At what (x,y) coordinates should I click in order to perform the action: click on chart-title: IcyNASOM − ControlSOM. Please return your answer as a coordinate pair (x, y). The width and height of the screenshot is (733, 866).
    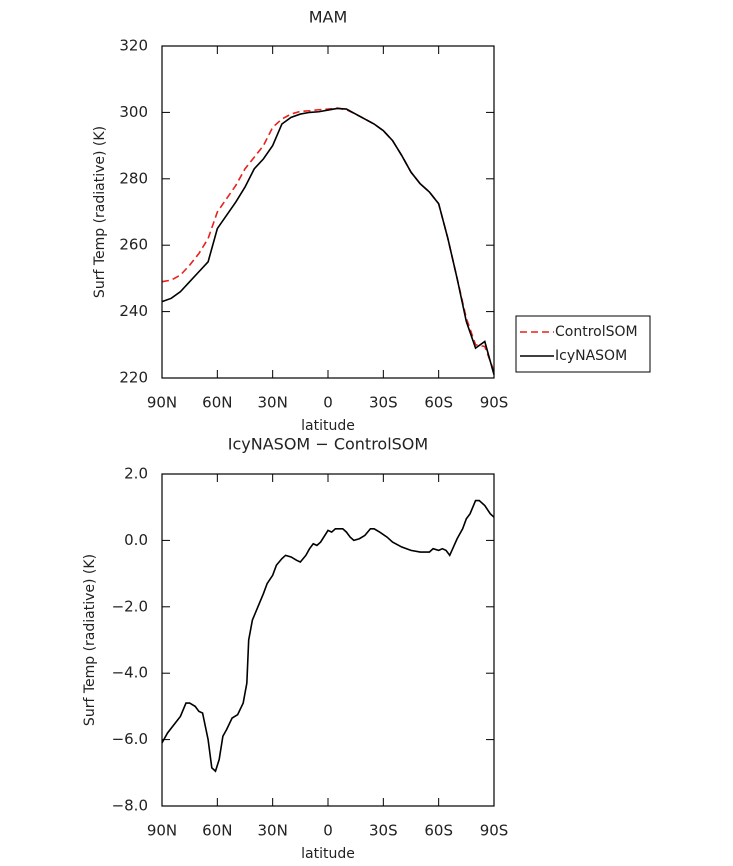
    Looking at the image, I should click on (328, 444).